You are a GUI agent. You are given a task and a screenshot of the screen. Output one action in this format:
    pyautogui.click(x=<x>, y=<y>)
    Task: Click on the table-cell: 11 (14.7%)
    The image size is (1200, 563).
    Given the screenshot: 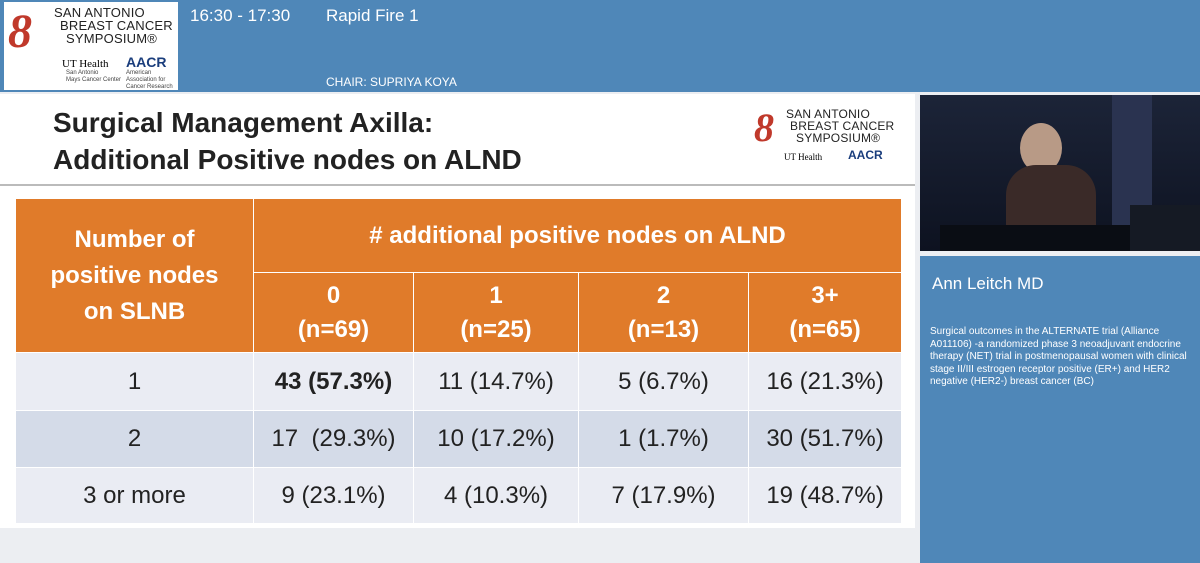 What is the action you would take?
    pyautogui.click(x=496, y=381)
    